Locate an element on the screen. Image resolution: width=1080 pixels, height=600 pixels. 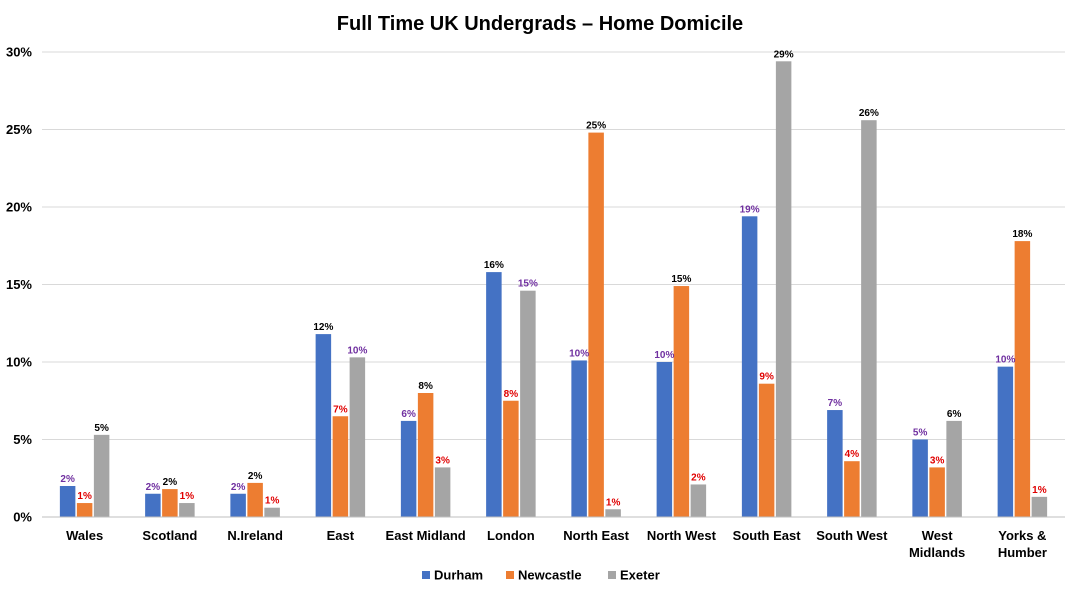
y-tick-label: 25% is located at coordinates (19, 129).